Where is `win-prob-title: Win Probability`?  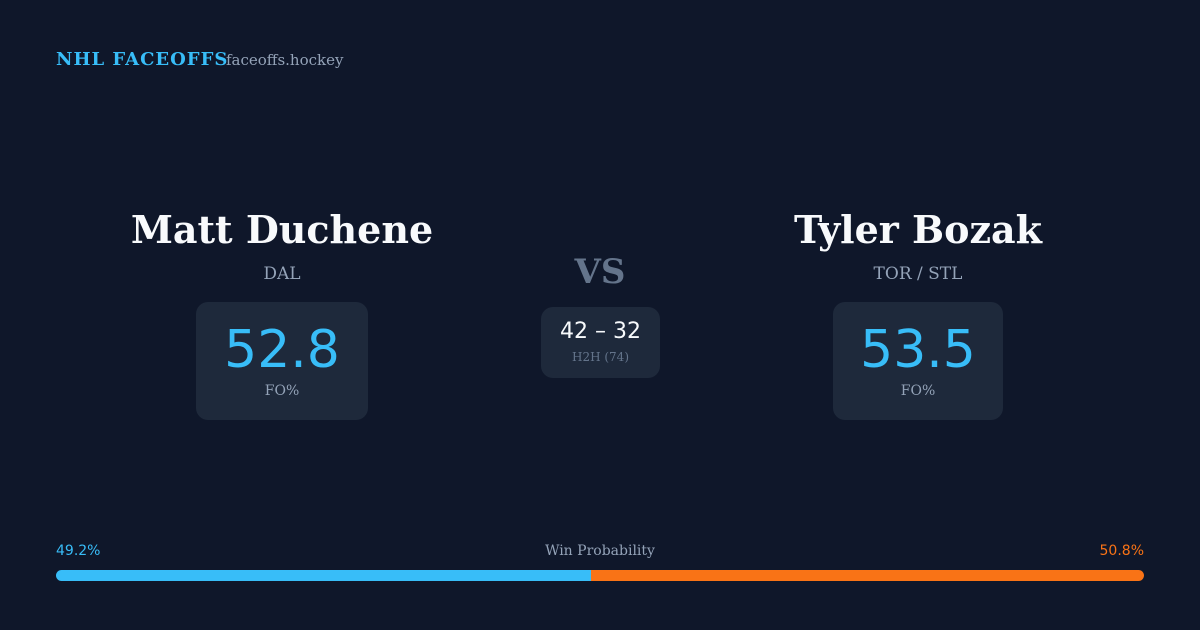
win-prob-title: Win Probability is located at coordinates (600, 551).